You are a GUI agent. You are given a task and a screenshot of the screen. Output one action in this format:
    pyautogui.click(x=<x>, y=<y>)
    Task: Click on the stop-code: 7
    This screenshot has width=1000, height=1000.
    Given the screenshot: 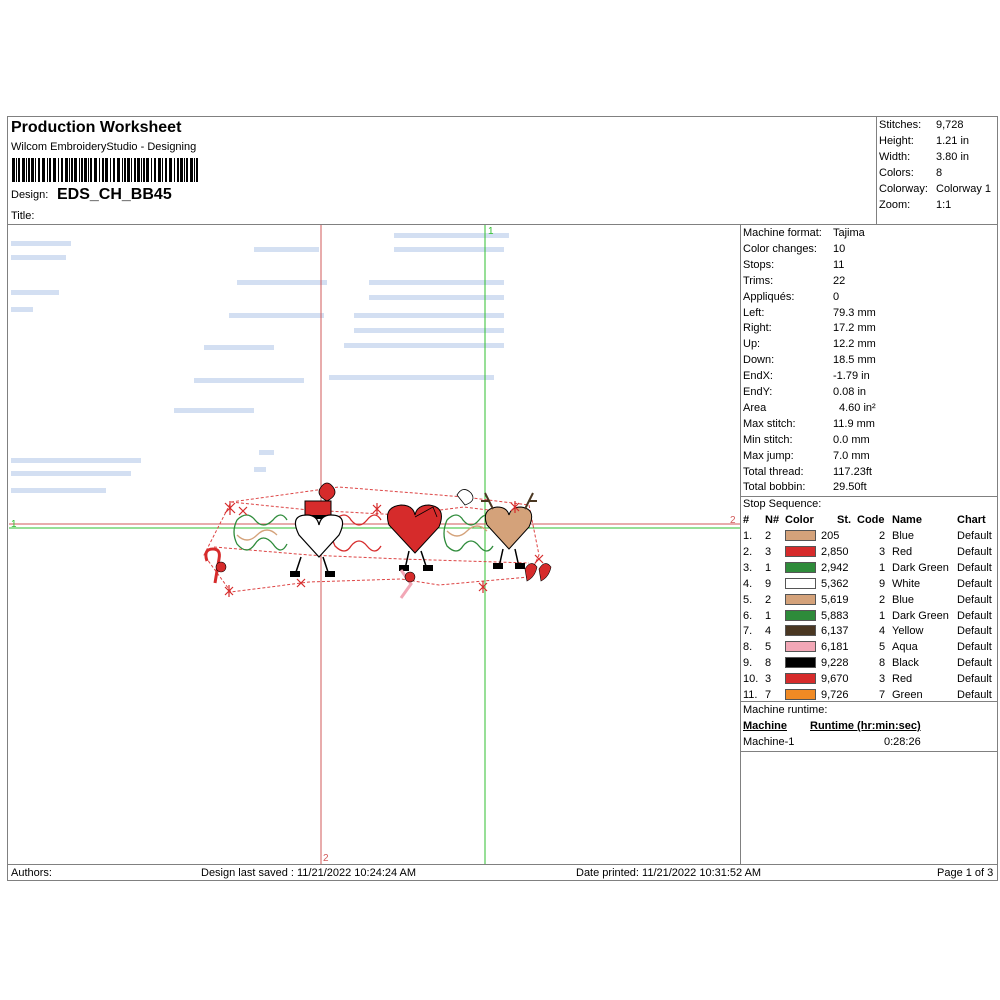 What is the action you would take?
    pyautogui.click(x=882, y=695)
    